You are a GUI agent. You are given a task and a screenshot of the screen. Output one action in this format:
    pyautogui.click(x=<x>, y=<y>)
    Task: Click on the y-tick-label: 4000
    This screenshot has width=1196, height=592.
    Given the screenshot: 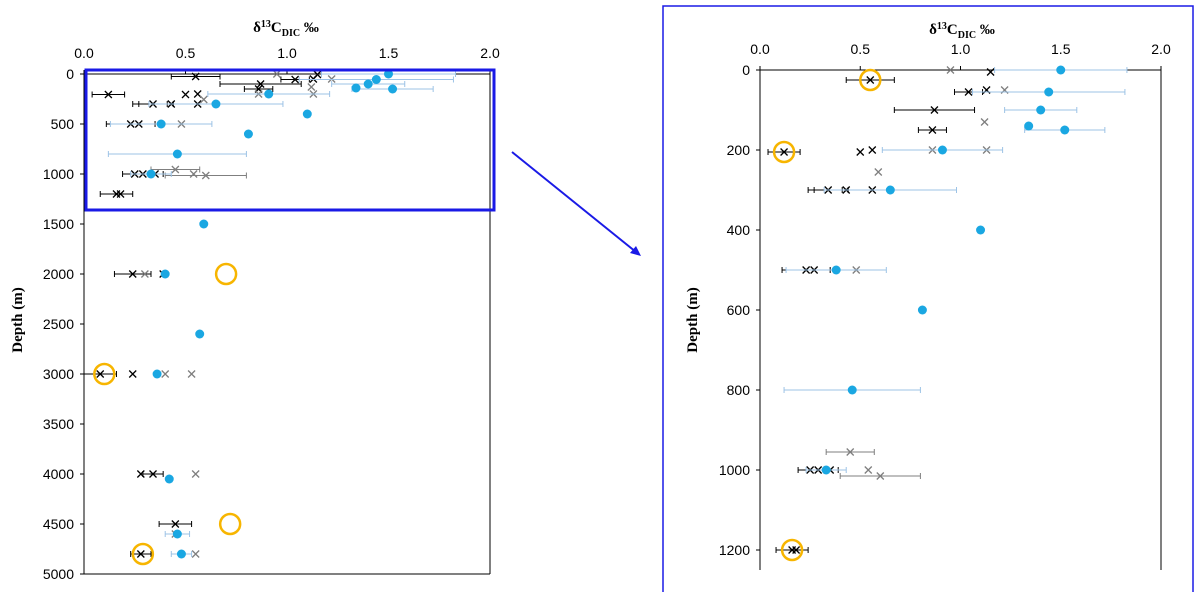 What is the action you would take?
    pyautogui.click(x=58, y=474)
    